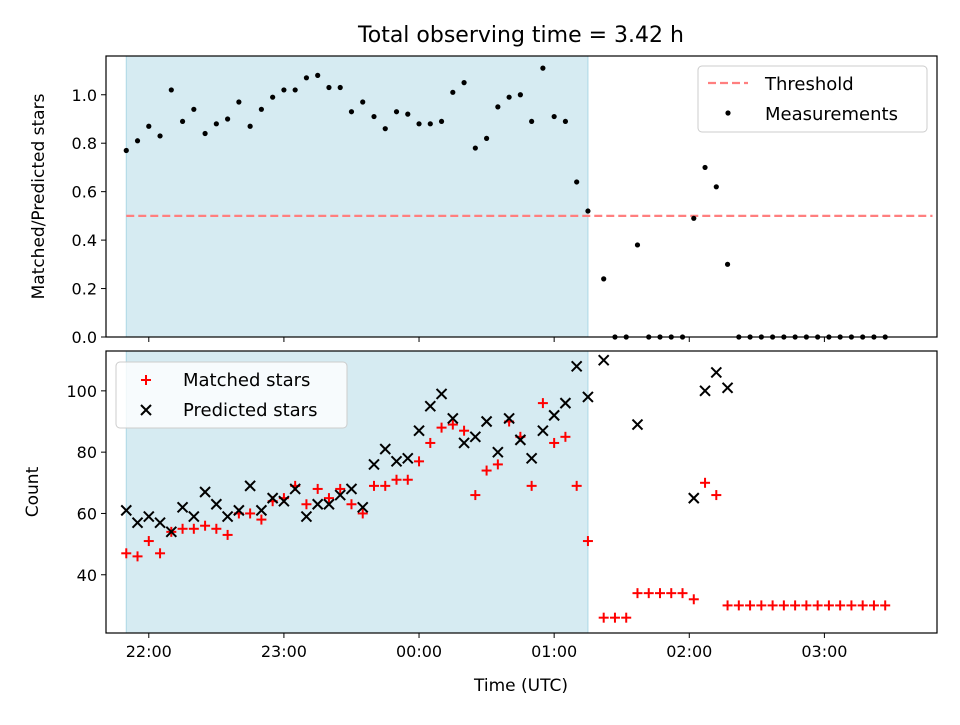 The width and height of the screenshot is (960, 725). Describe the element at coordinates (33, 491) in the screenshot. I see `bottom-y-axis-label: Count` at that location.